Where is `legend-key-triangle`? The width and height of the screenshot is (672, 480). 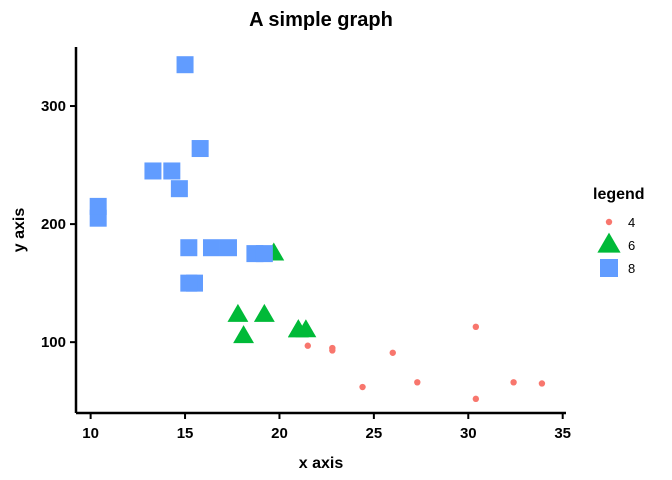 legend-key-triangle is located at coordinates (609, 242).